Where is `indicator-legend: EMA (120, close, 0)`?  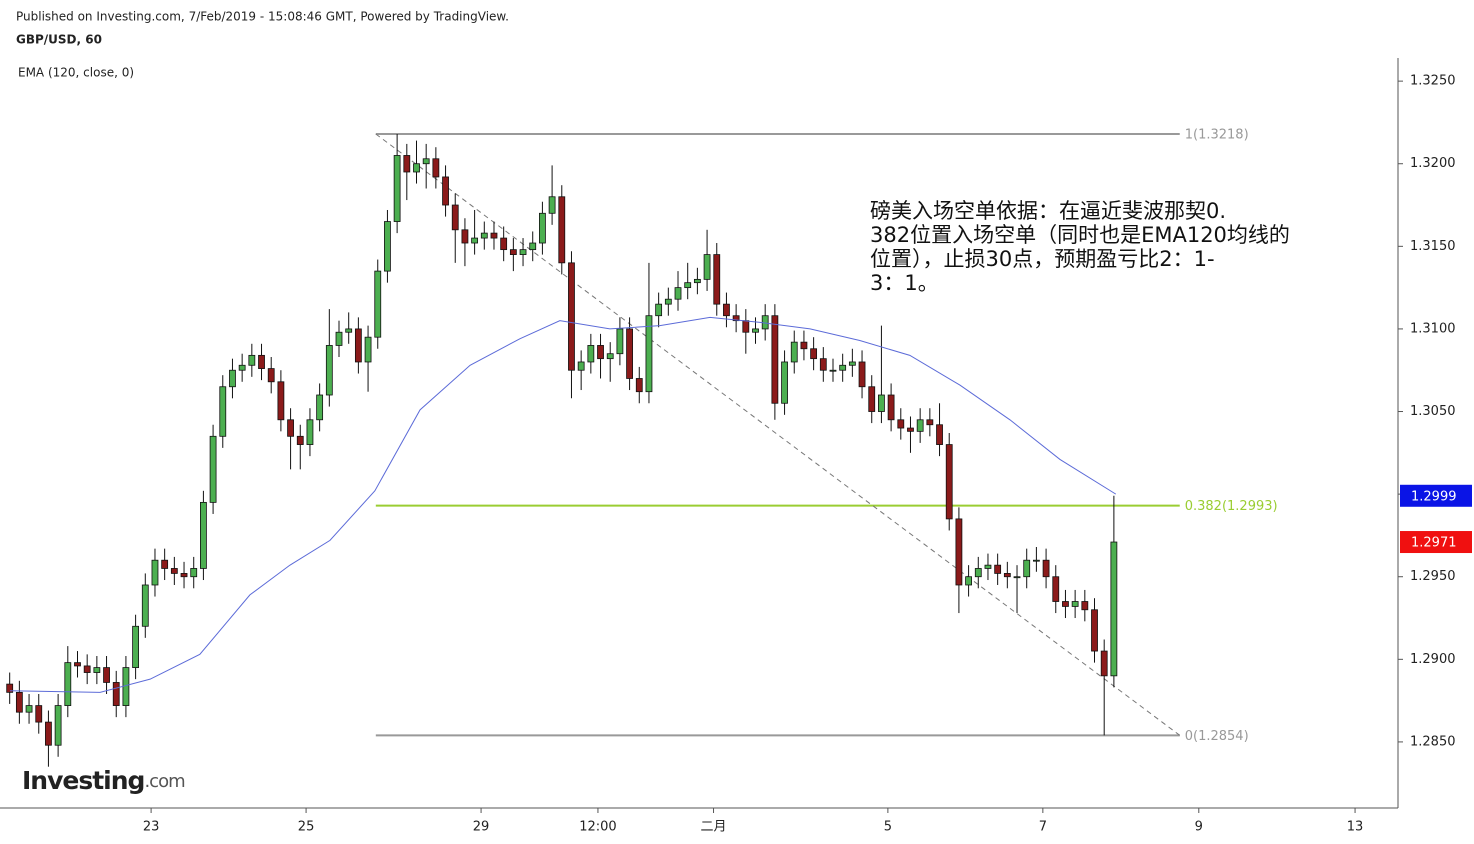
indicator-legend: EMA (120, close, 0) is located at coordinates (76, 73).